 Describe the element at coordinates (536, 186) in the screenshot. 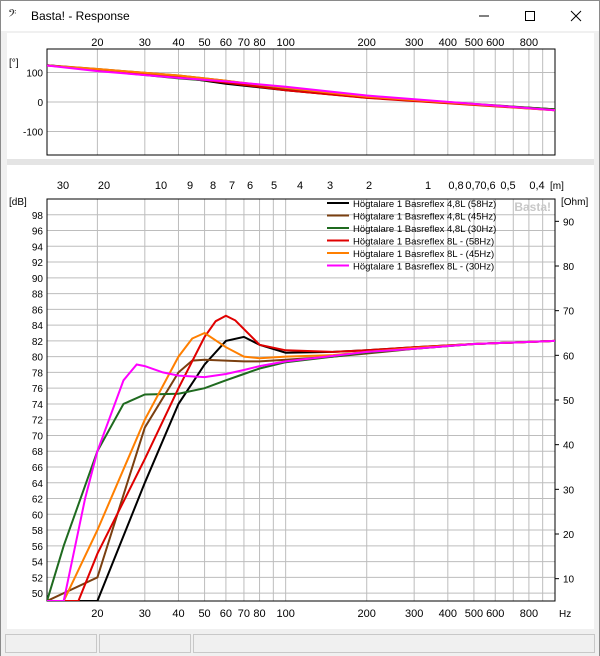

I see `wavelength-tick-label: 0,4` at that location.